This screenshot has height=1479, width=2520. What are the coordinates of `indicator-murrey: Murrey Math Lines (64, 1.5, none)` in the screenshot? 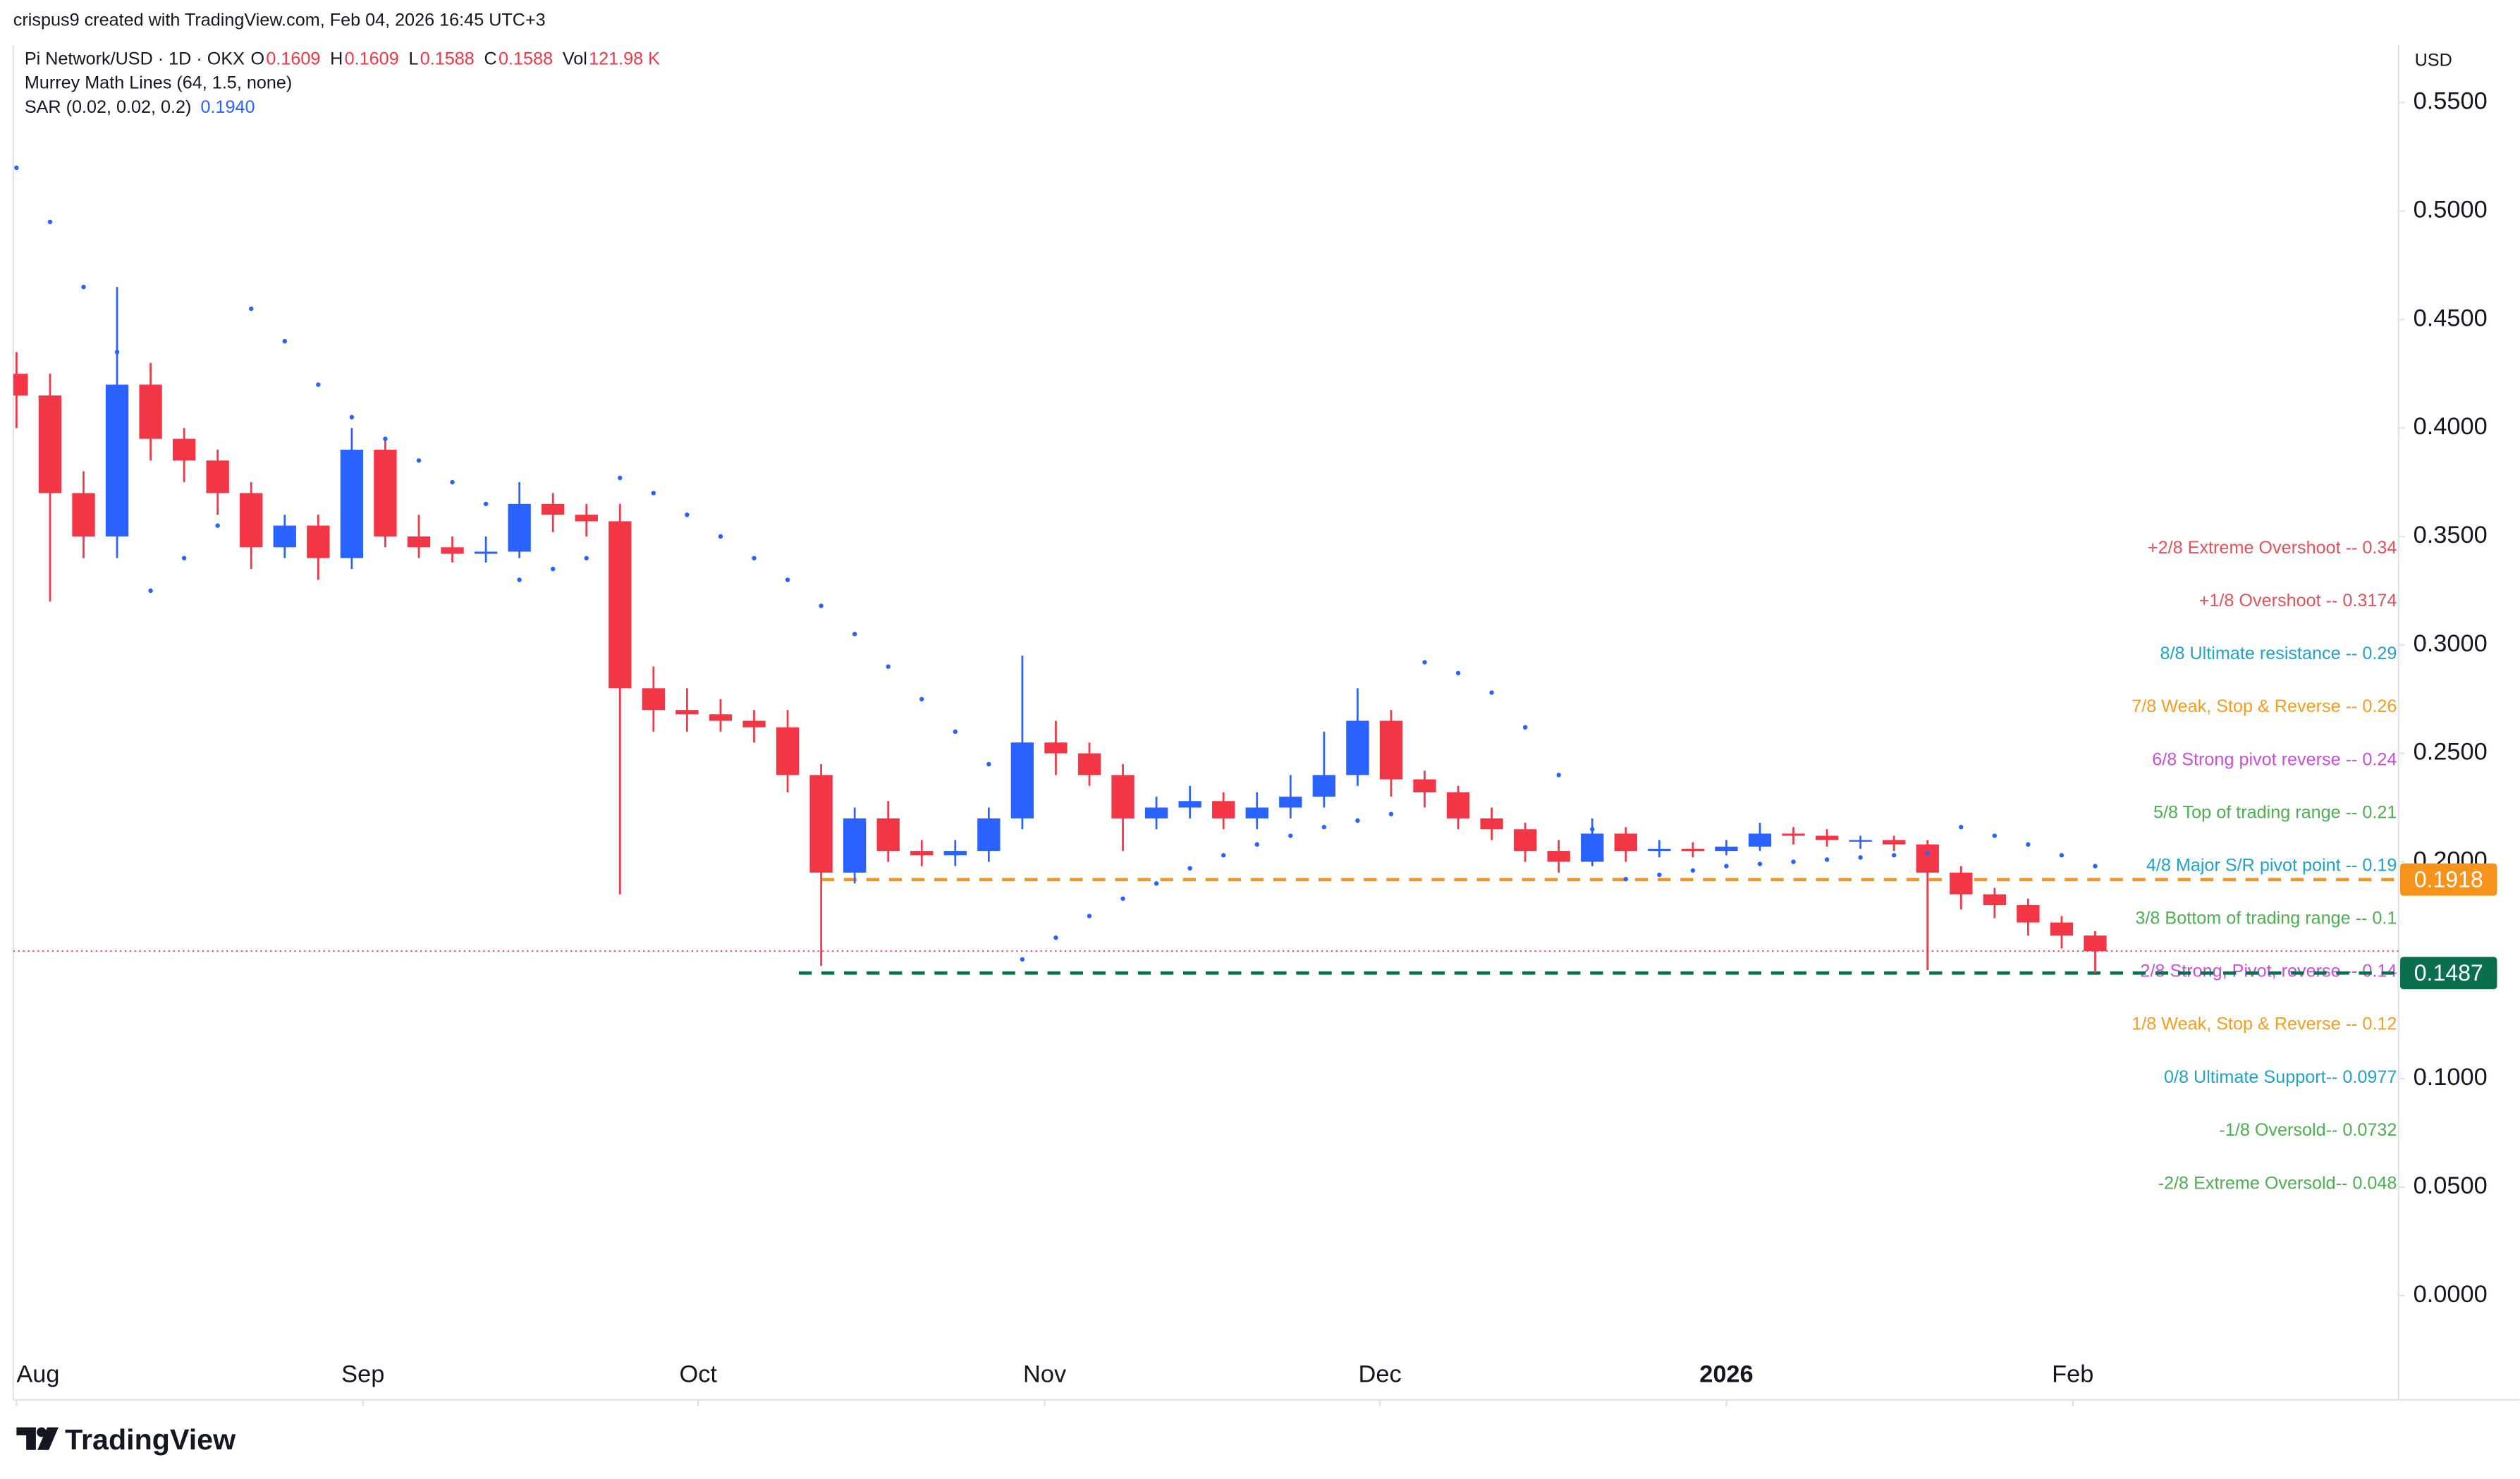 It's located at (158, 83).